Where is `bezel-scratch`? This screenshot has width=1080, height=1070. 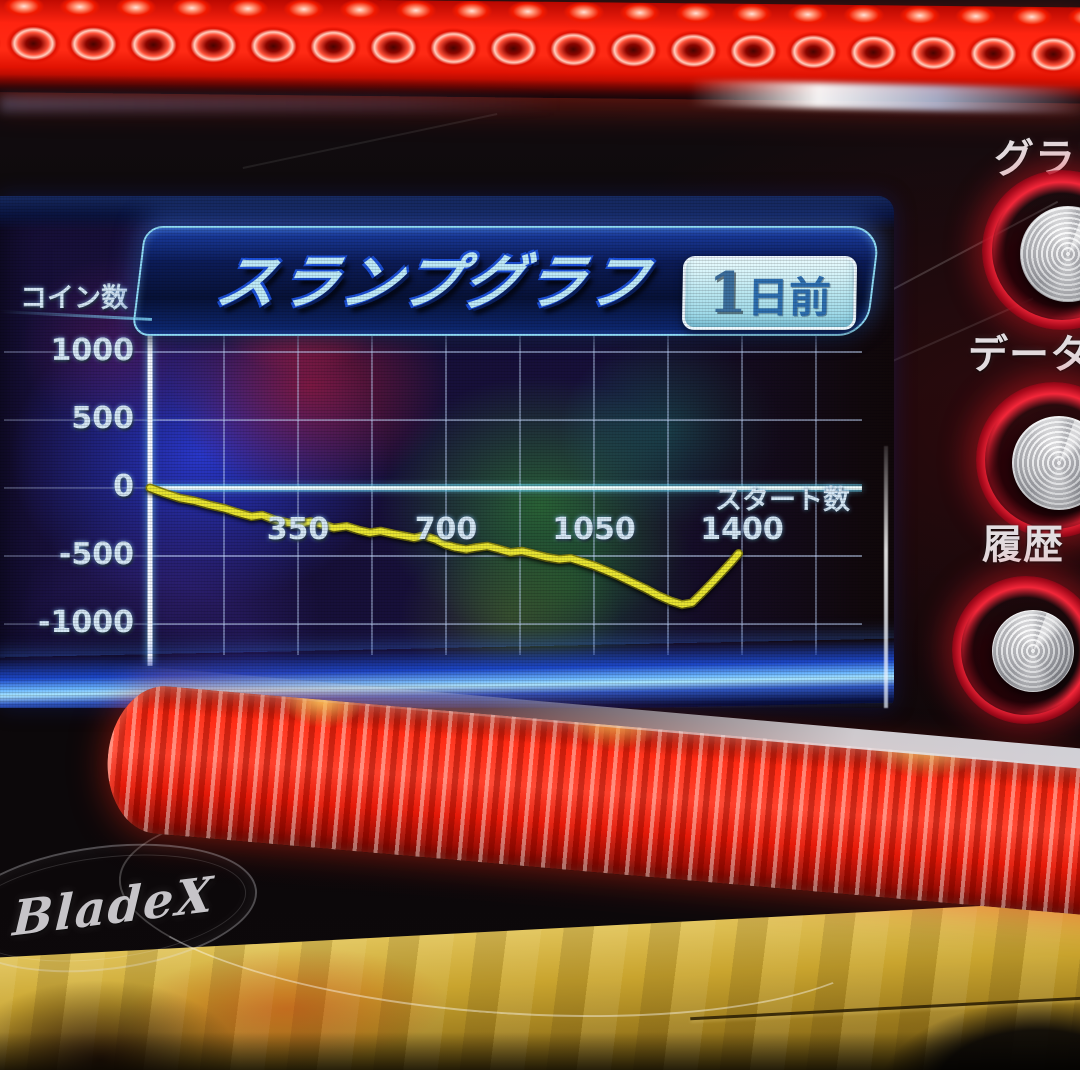 bezel-scratch is located at coordinates (370, 141).